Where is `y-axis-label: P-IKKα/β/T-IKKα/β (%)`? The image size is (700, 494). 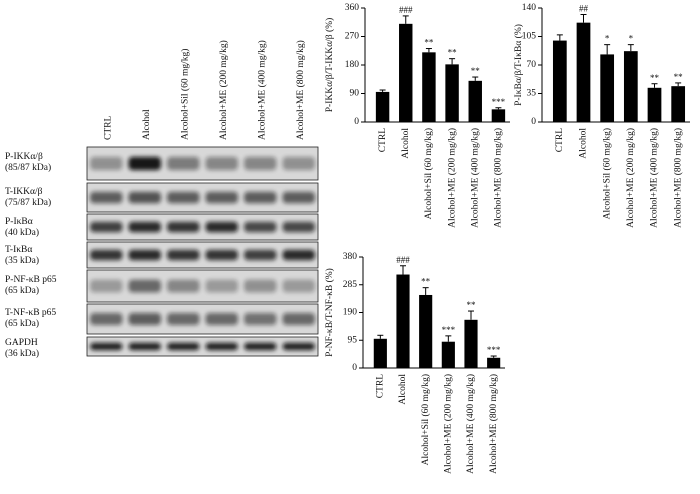
y-axis-label: P-IKKα/β/T-IKKα/β (%) is located at coordinates (329, 65).